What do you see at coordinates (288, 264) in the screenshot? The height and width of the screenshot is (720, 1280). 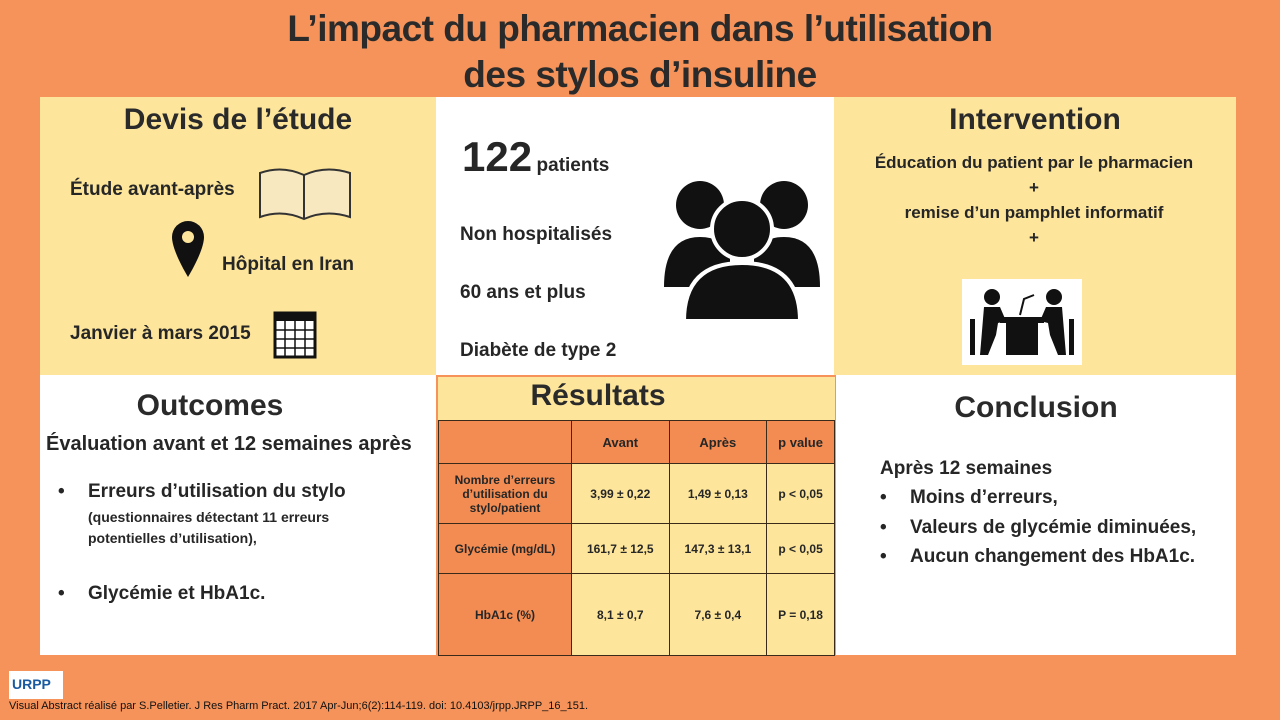 I see `study-location: Hôpital en Iran` at bounding box center [288, 264].